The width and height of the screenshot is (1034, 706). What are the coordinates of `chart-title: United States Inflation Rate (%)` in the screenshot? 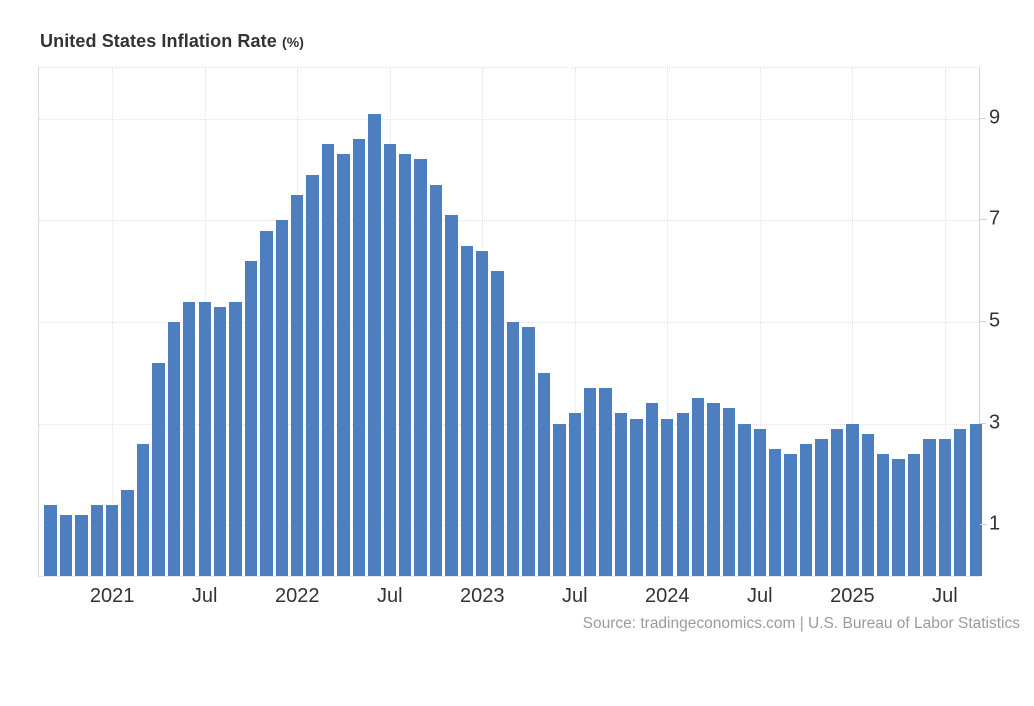 It's located at (172, 41).